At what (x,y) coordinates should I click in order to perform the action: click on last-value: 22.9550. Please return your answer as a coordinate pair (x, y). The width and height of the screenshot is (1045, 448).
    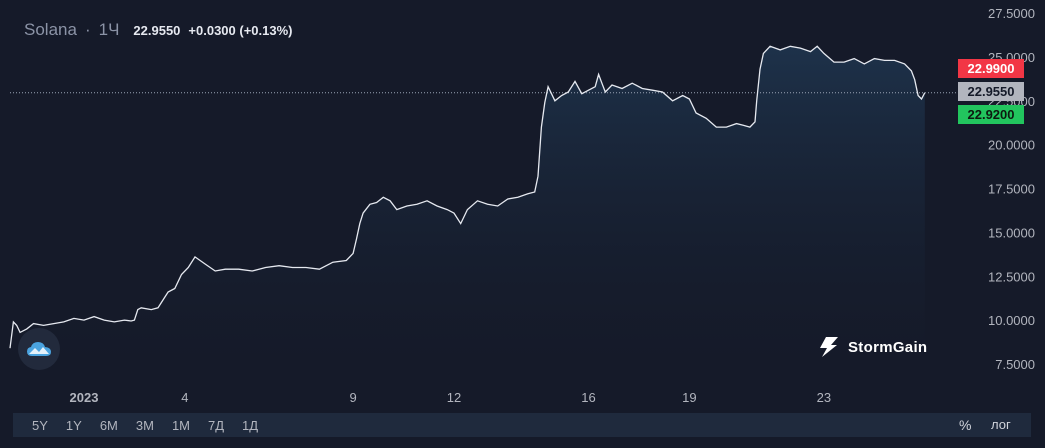
    Looking at the image, I should click on (157, 30).